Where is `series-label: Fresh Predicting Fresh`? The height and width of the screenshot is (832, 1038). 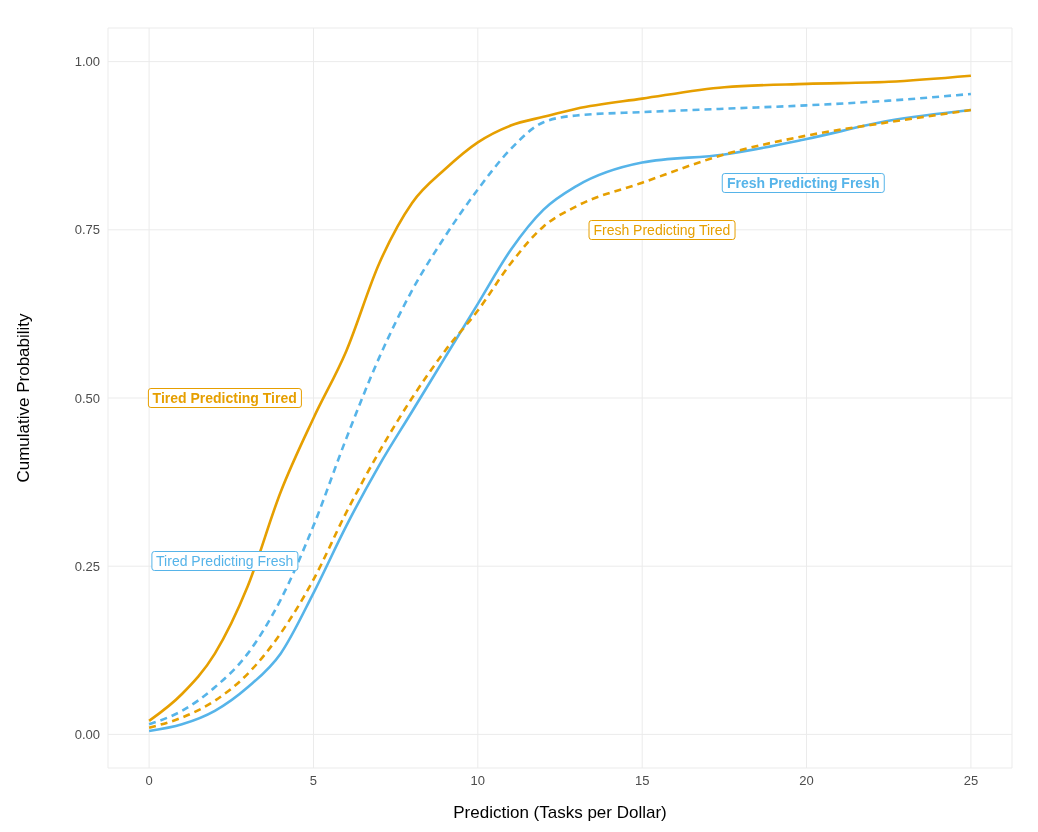
series-label: Fresh Predicting Fresh is located at coordinates (803, 182).